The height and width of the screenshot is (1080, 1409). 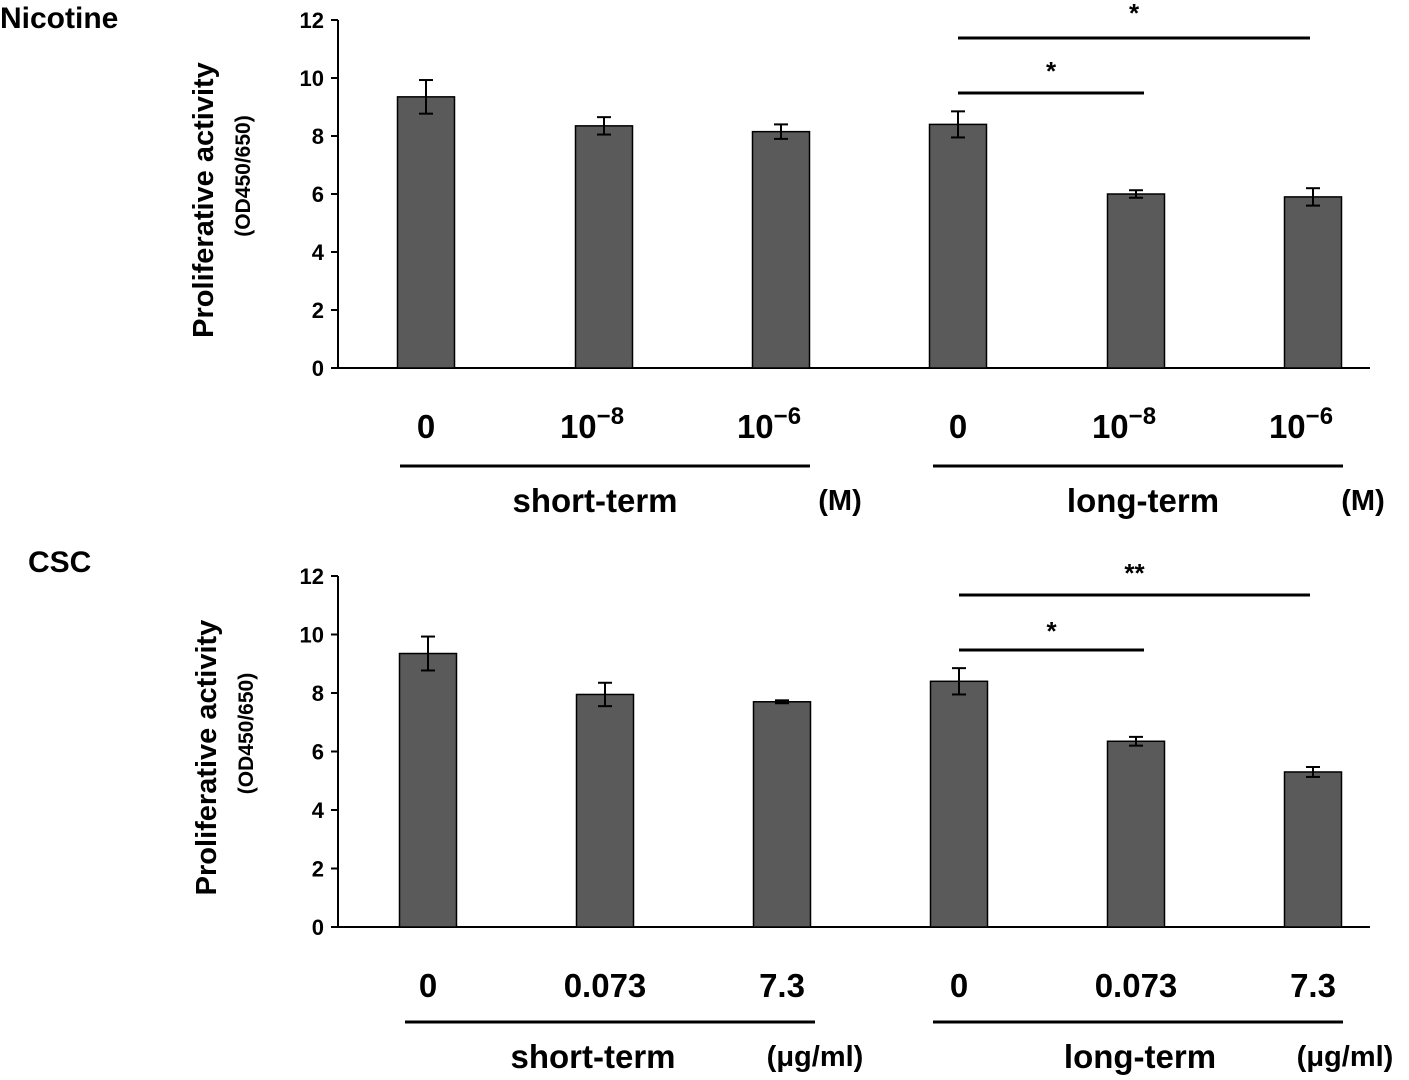 What do you see at coordinates (1134, 573) in the screenshot?
I see `significance-marker: **` at bounding box center [1134, 573].